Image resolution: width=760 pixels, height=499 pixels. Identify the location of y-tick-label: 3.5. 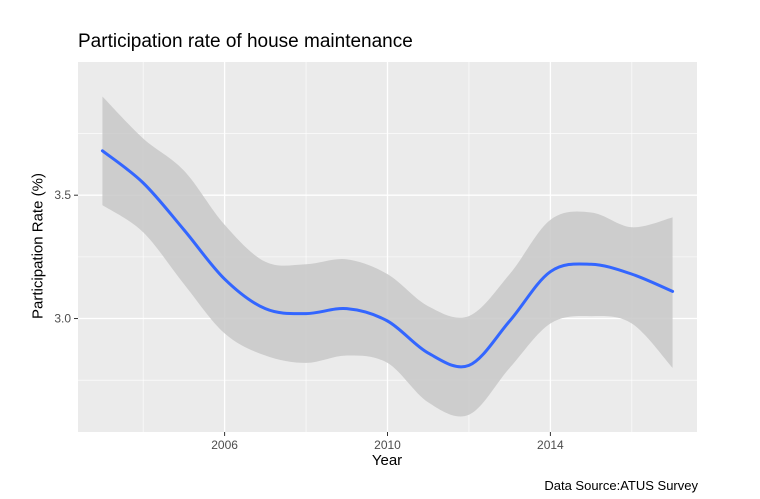
(62, 195).